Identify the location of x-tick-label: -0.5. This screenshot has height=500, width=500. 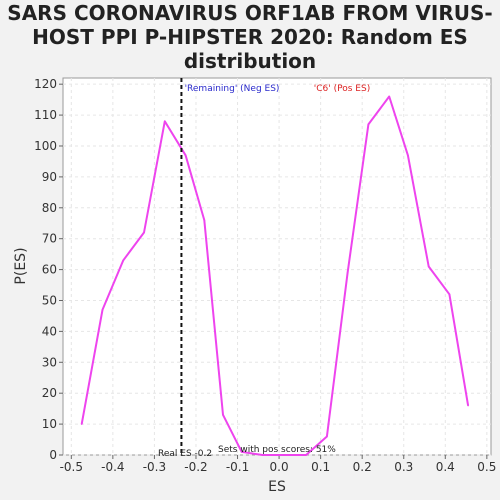
(71, 467).